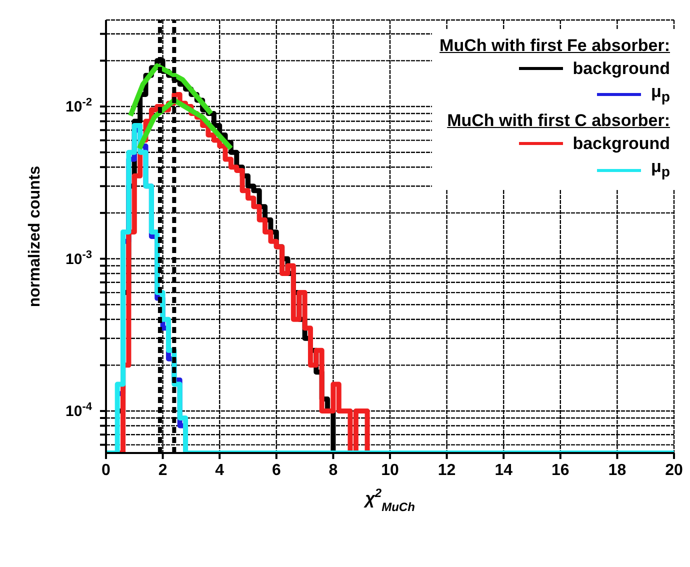  What do you see at coordinates (35, 237) in the screenshot?
I see `y-axis-title: normalized counts` at bounding box center [35, 237].